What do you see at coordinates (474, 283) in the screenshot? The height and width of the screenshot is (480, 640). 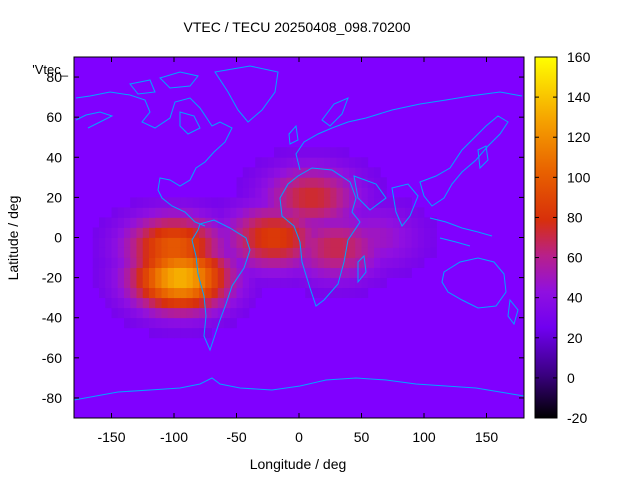 I see `coastline-australia` at bounding box center [474, 283].